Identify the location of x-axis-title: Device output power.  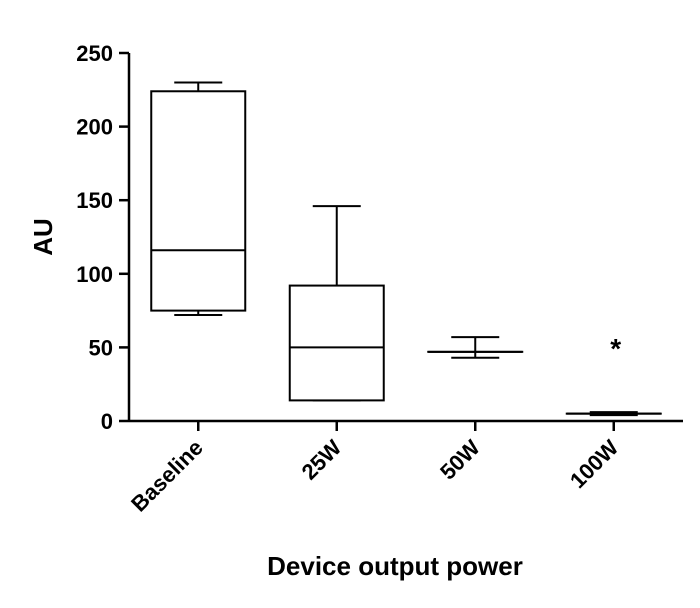
(395, 566).